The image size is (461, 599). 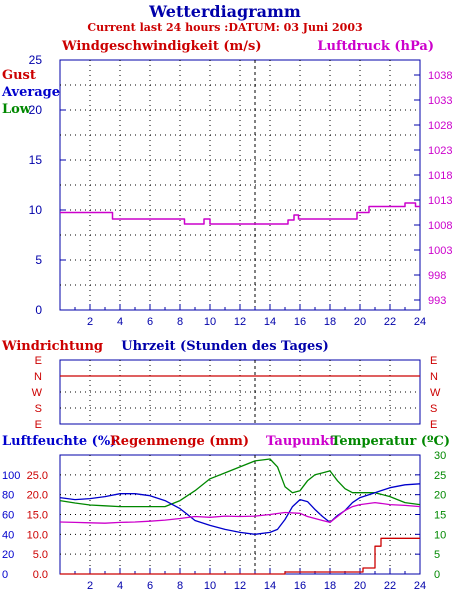 I want to click on temperature-axis-label: Temperatur (ºC), so click(x=390, y=441).